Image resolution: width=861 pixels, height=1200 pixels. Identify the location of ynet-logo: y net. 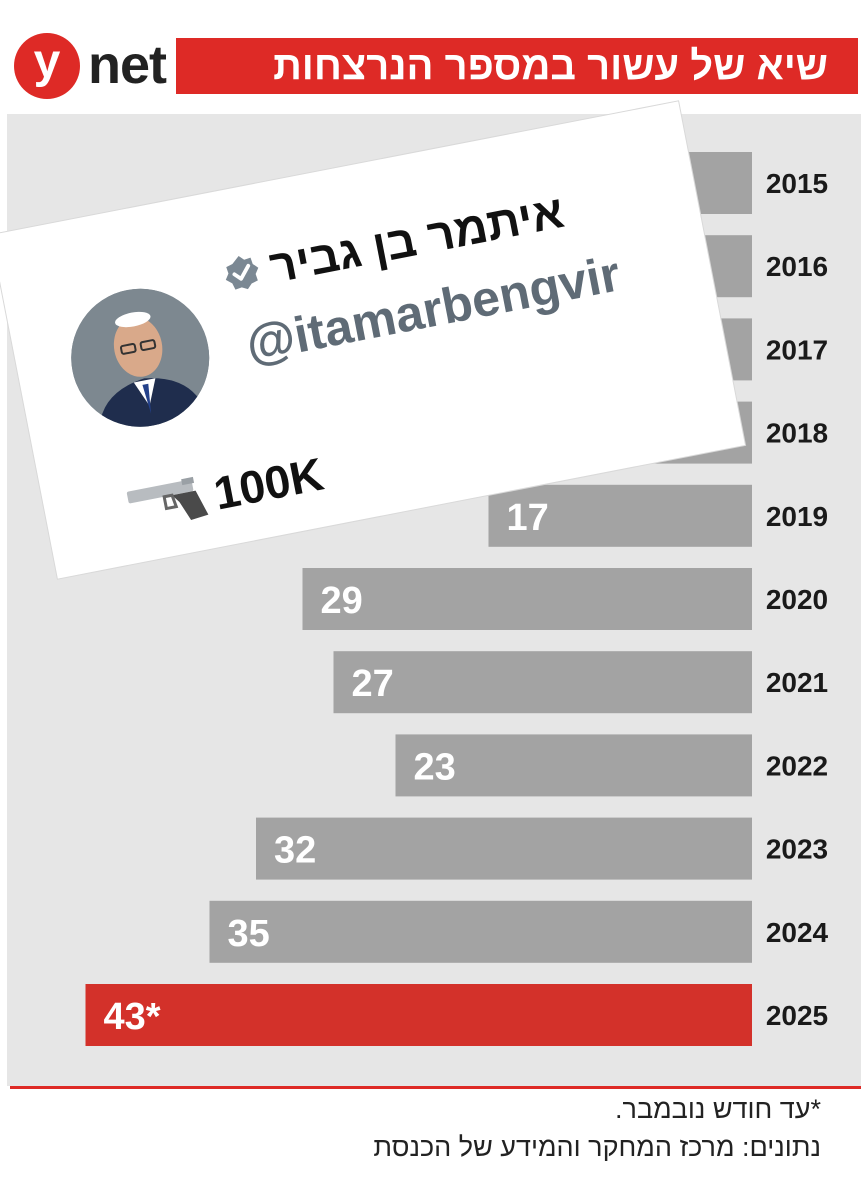
(94, 66).